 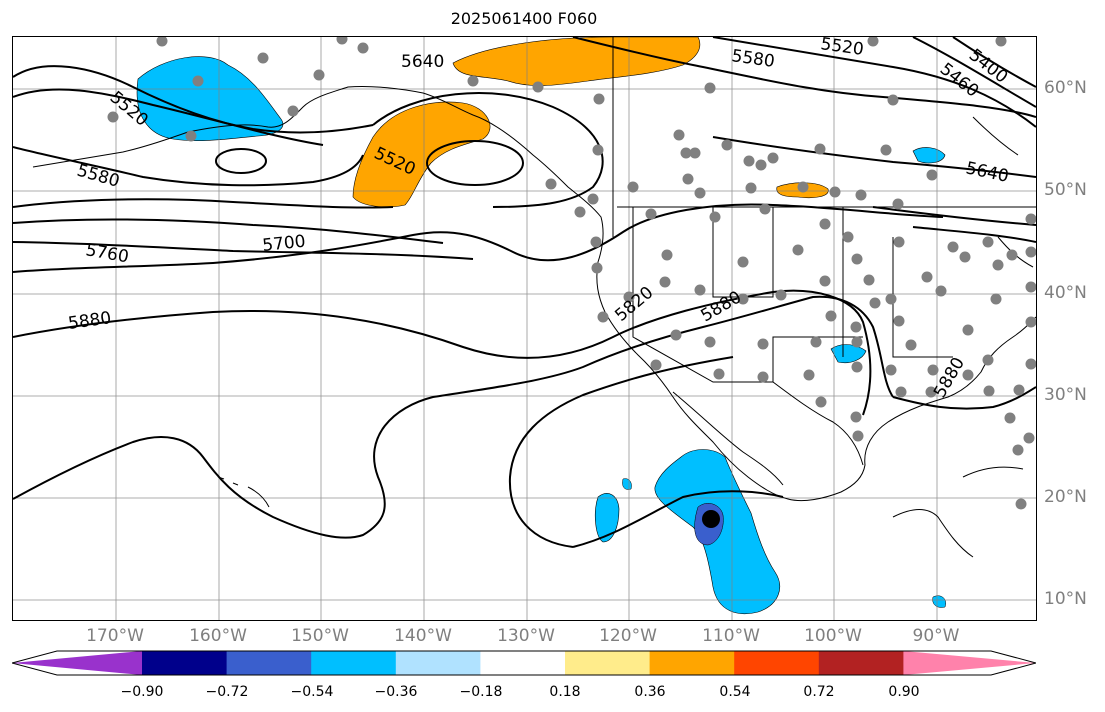 What do you see at coordinates (107, 253) in the screenshot?
I see `contour-label: 5760` at bounding box center [107, 253].